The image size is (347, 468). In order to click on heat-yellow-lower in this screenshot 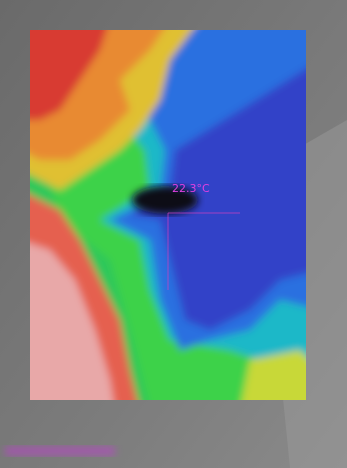, I will do `click(274, 375)`.